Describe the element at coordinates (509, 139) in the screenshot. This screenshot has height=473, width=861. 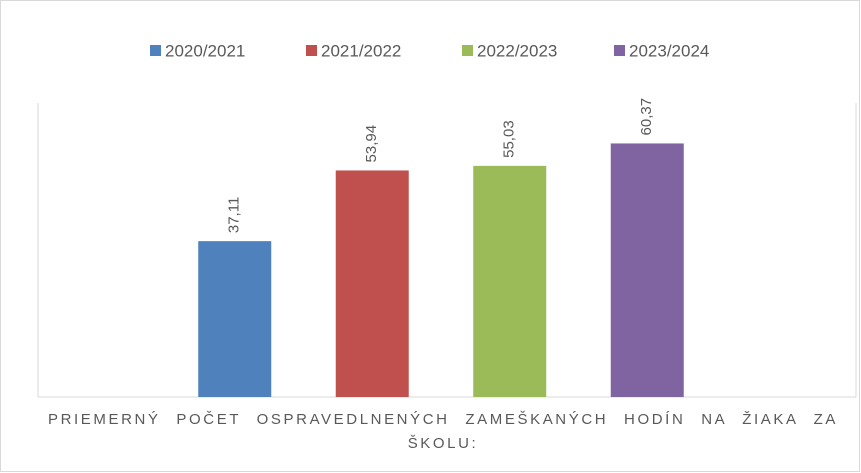
I see `data-label: 55,03` at that location.